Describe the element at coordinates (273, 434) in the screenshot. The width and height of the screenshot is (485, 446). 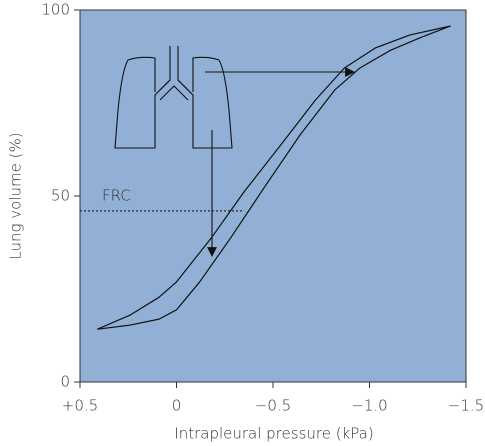
I see `x-axis-label: Intrapleural pressure (kPa)` at that location.